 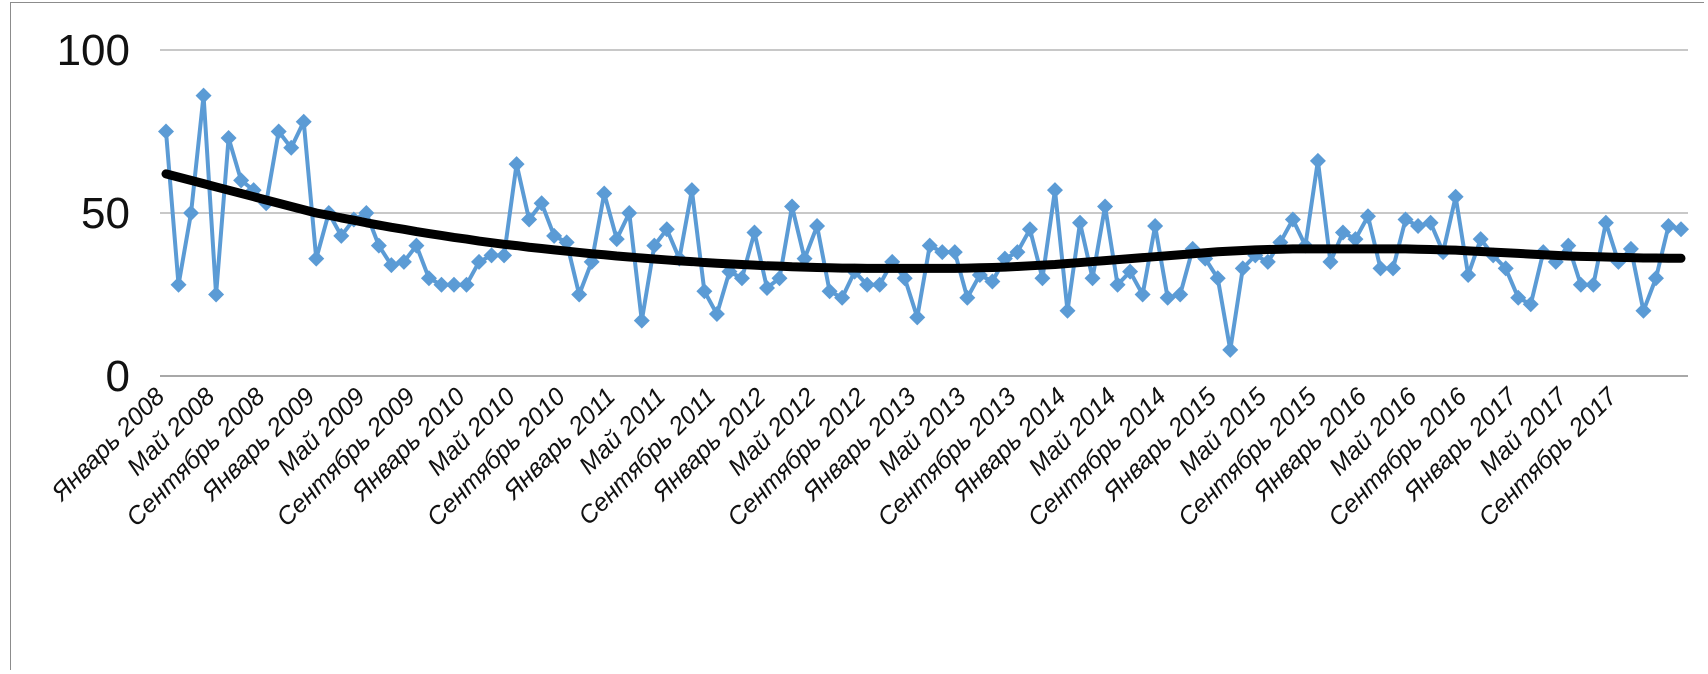 I want to click on y-tick-label: 0, so click(x=118, y=376).